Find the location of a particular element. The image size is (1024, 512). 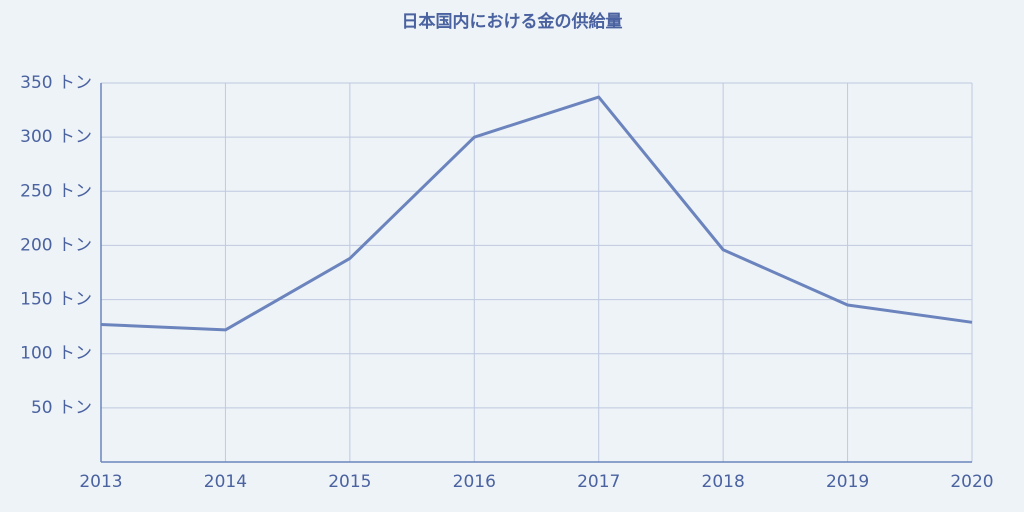

y-tick-label: 250 トン is located at coordinates (56, 191).